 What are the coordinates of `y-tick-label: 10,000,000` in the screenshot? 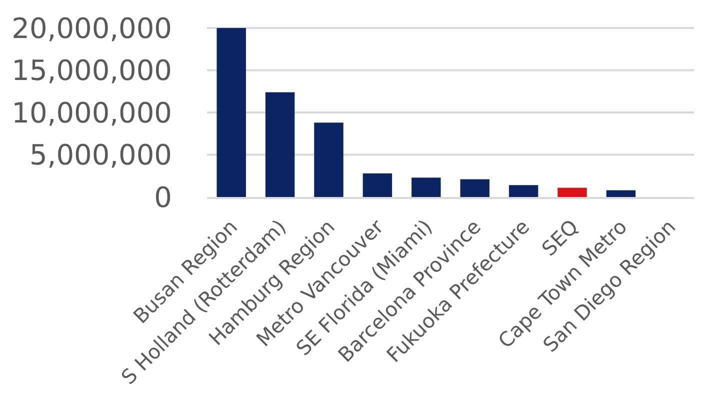 It's located at (92, 113).